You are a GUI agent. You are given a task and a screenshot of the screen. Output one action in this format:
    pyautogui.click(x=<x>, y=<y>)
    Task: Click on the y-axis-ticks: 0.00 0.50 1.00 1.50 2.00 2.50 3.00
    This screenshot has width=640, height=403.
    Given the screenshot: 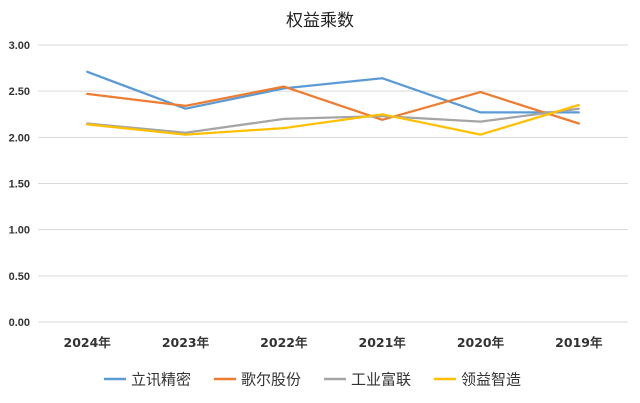 What is the action you would take?
    pyautogui.click(x=19, y=184)
    